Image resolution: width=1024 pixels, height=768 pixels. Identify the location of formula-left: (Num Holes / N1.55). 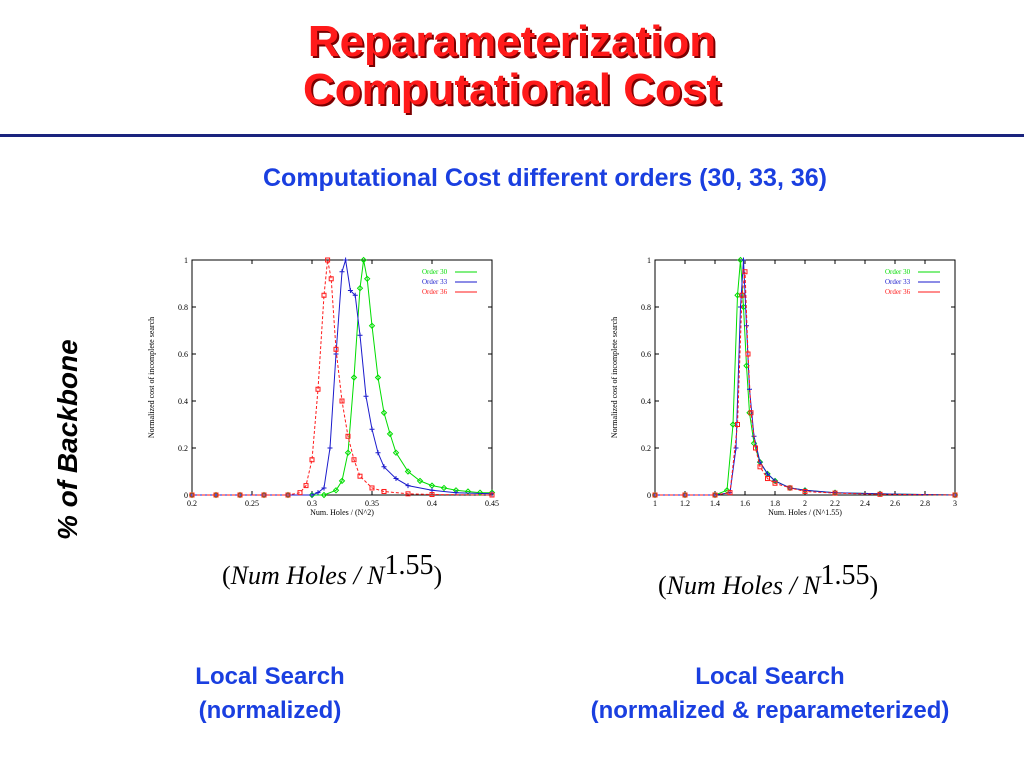
(332, 571).